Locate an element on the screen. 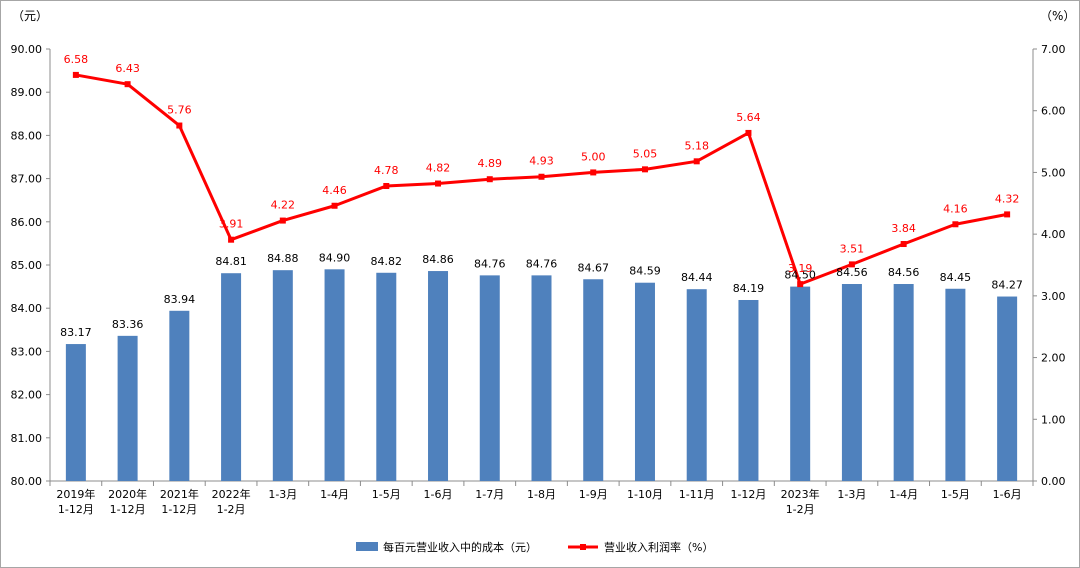  line-value-label: 4.78 is located at coordinates (386, 170).